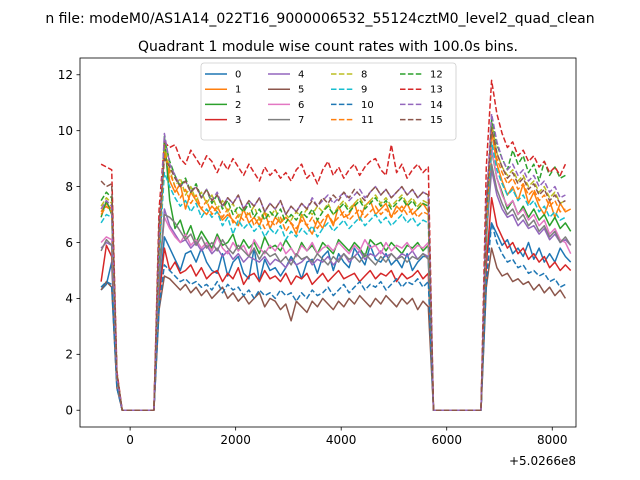 Image resolution: width=640 pixels, height=480 pixels. Describe the element at coordinates (301, 90) in the screenshot. I see `legend-label-5: 5` at that location.